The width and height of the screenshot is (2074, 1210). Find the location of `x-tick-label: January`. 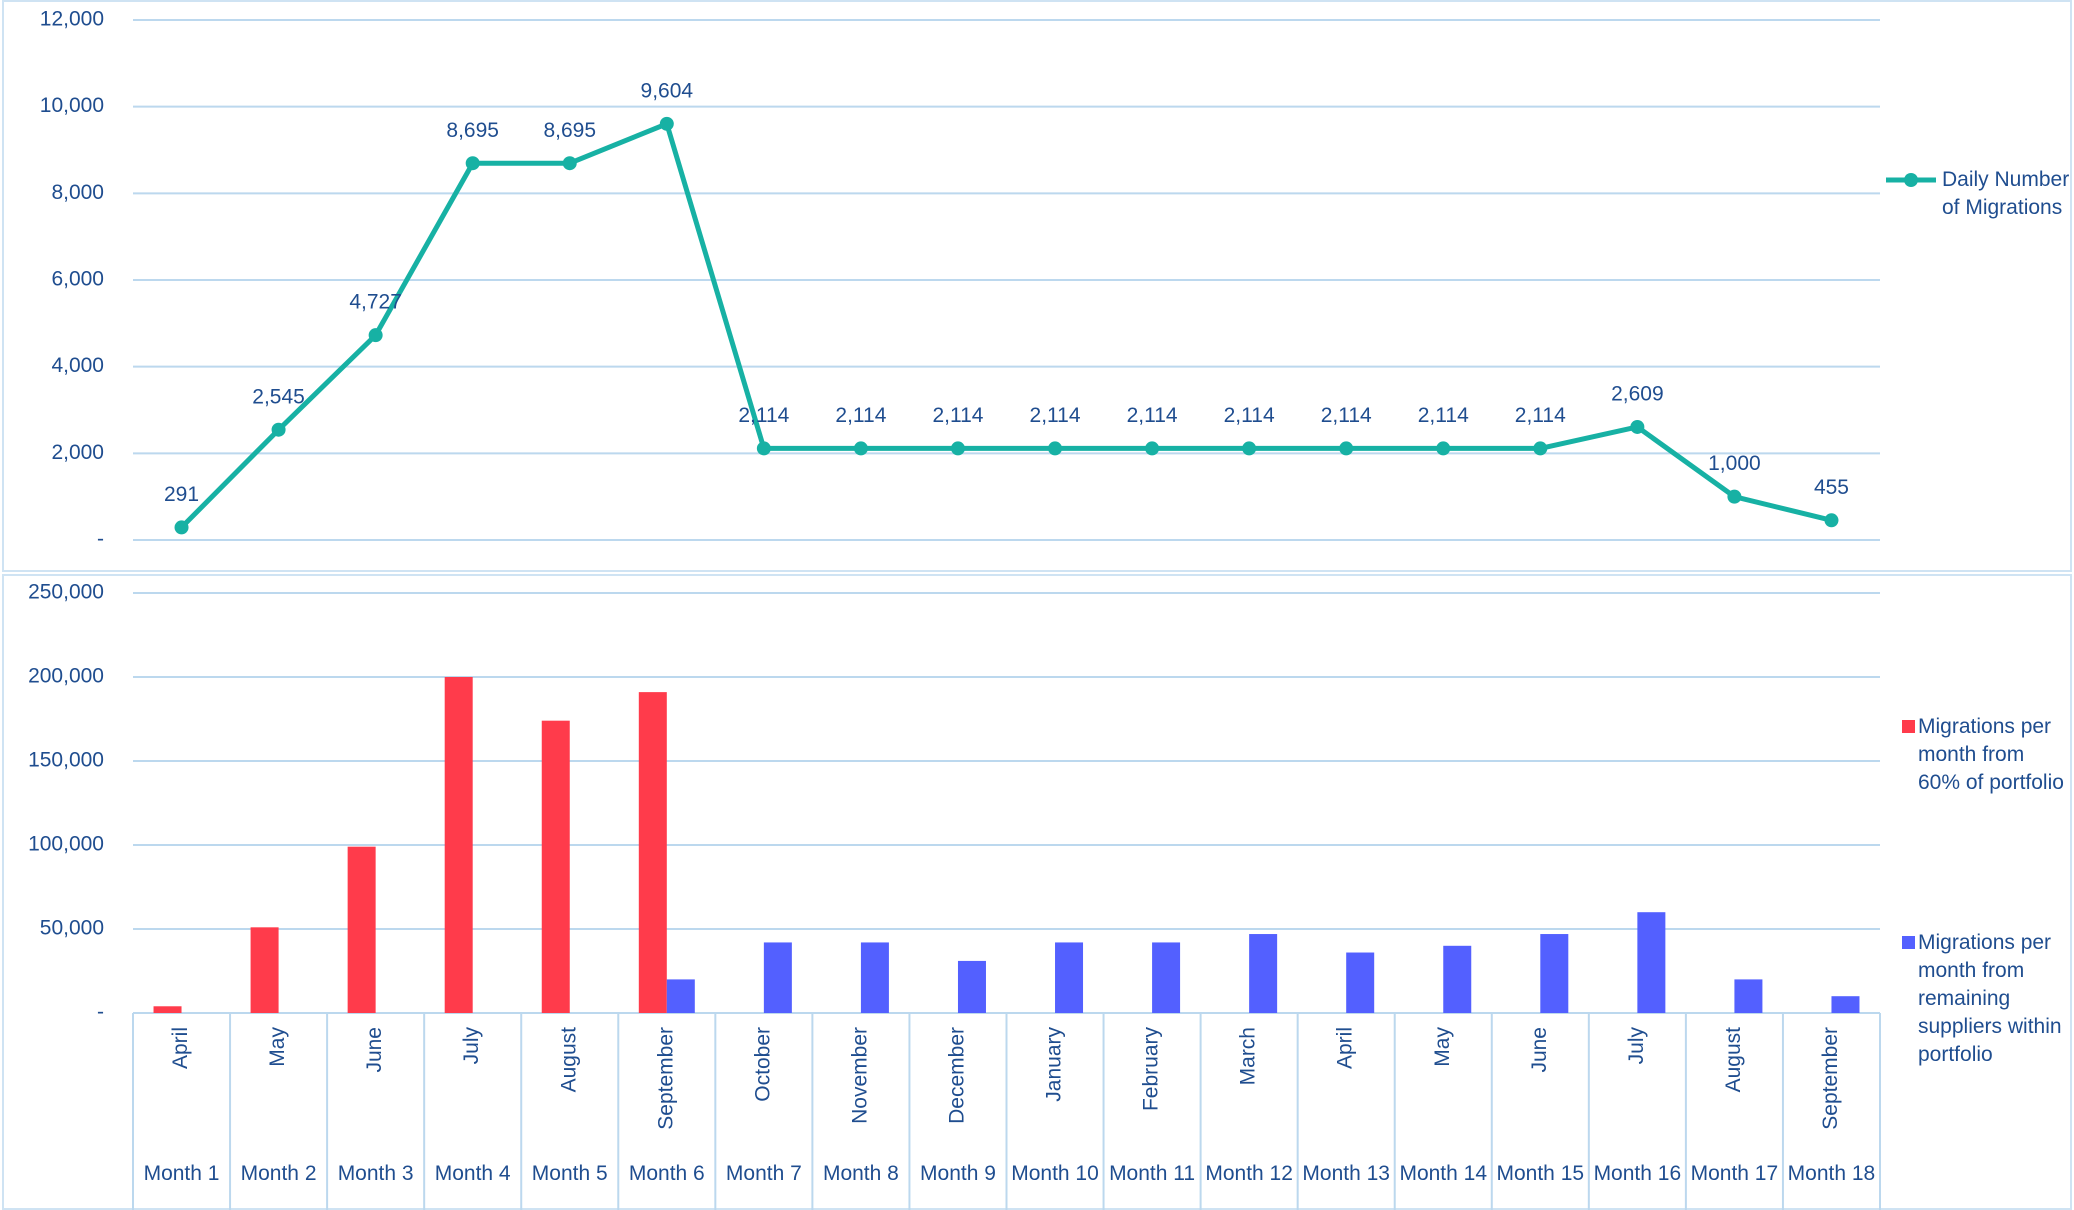

x-tick-label: January is located at coordinates (1054, 1064).